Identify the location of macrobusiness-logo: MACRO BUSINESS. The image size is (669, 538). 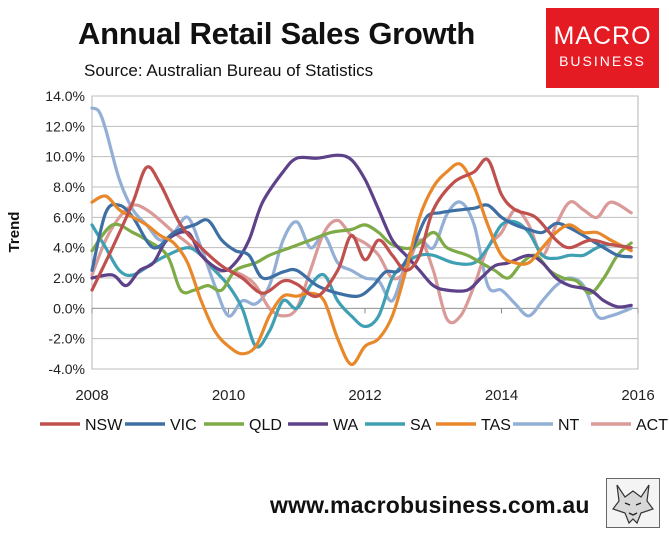
(602, 48).